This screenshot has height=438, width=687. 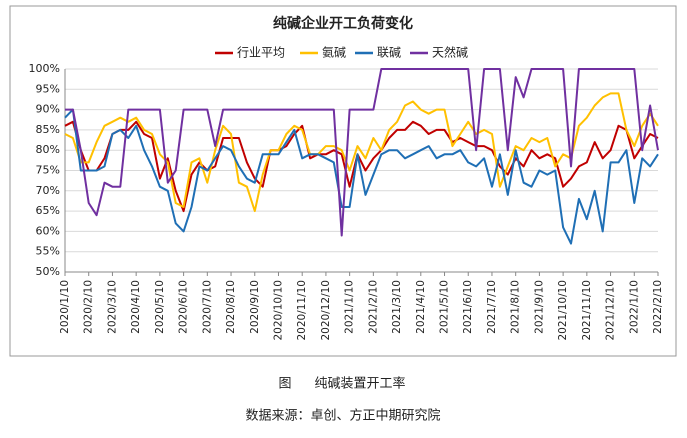 What do you see at coordinates (255, 307) in the screenshot?
I see `x-tick-label: 2020/9/10` at bounding box center [255, 307].